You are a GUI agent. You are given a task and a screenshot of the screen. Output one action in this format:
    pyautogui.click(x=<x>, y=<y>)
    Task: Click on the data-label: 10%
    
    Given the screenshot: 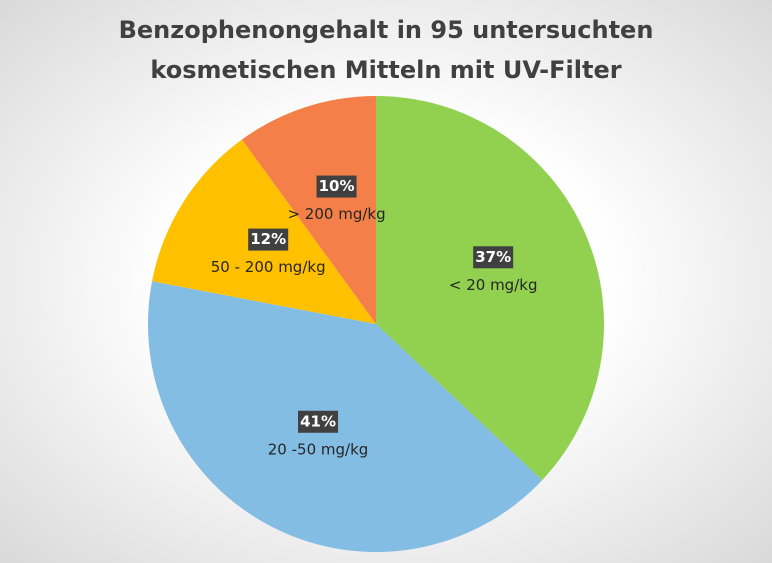 What is the action you would take?
    pyautogui.click(x=337, y=186)
    